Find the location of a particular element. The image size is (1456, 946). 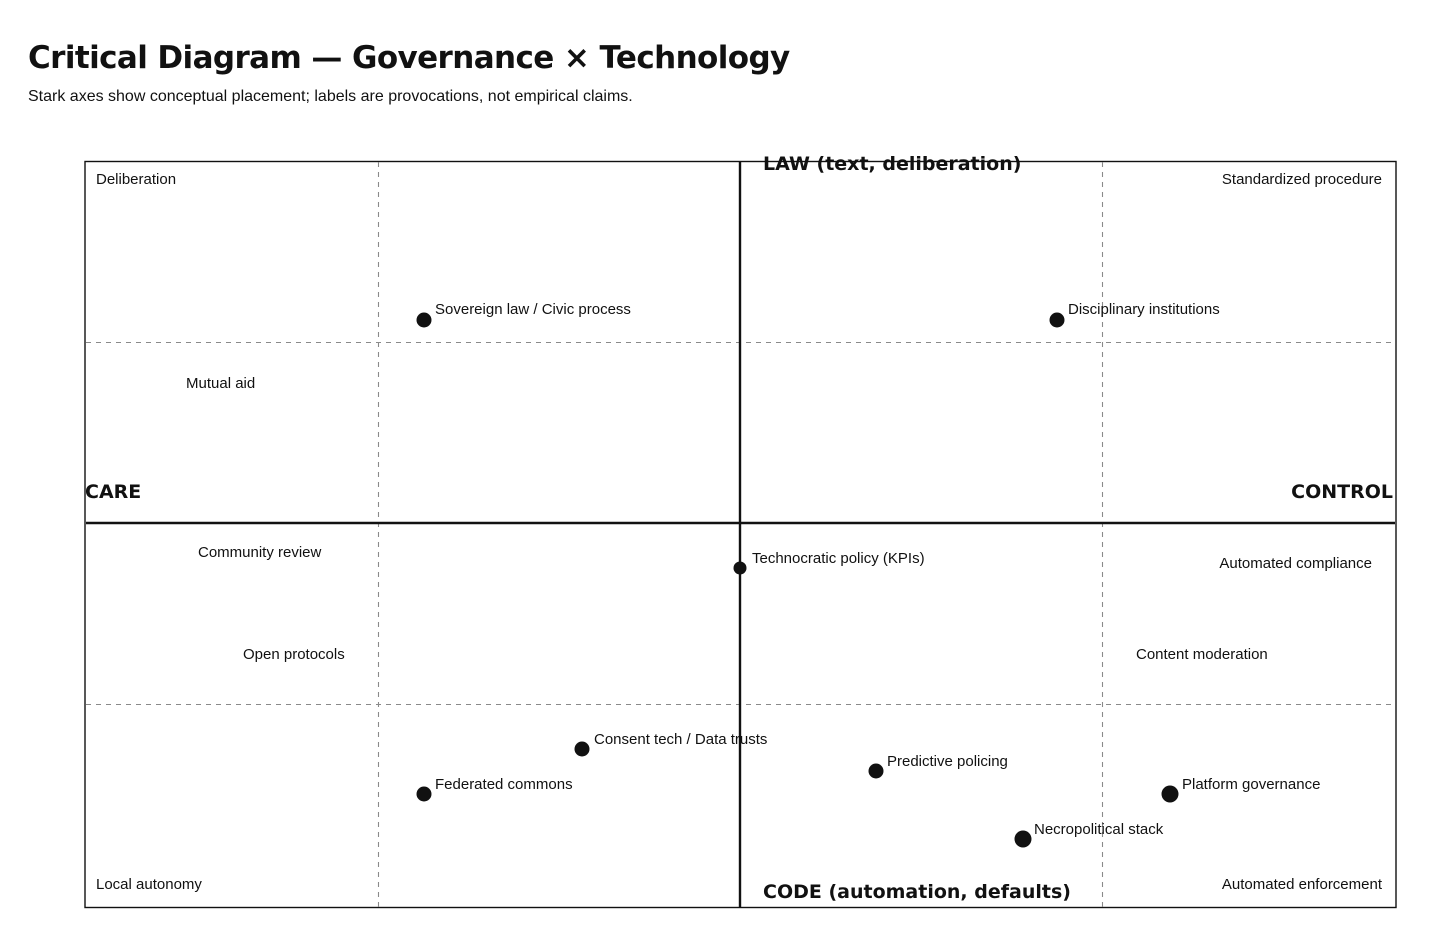

region-label-automated-enforcement: Automated enforcement is located at coordinates (1302, 884).